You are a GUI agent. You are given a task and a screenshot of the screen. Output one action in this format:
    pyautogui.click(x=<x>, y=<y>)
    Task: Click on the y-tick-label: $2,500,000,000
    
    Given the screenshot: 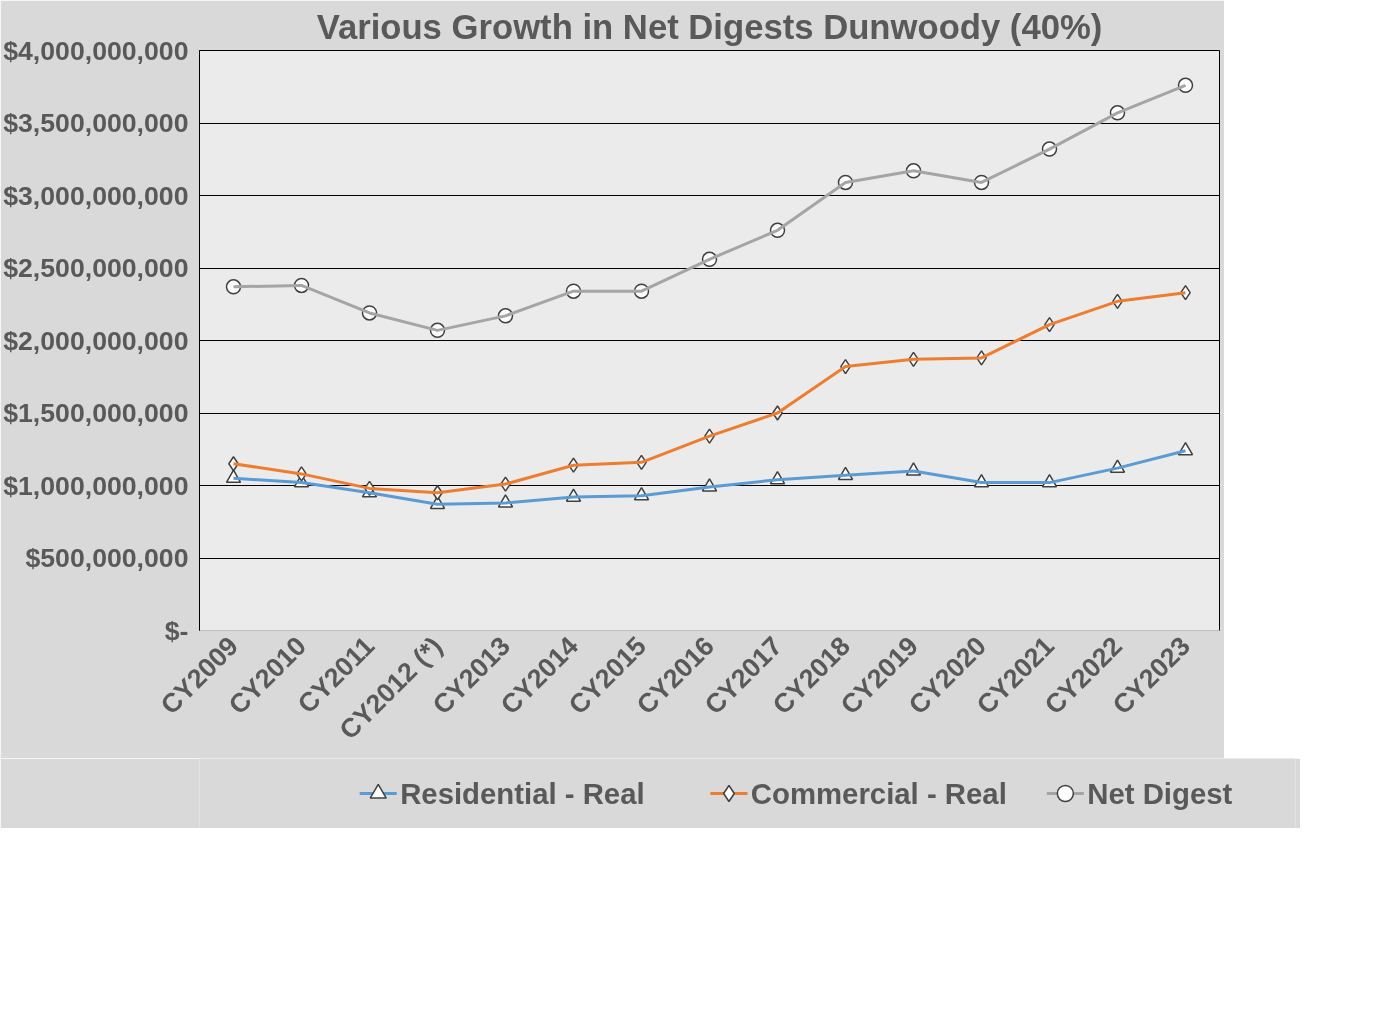 What is the action you would take?
    pyautogui.click(x=96, y=268)
    